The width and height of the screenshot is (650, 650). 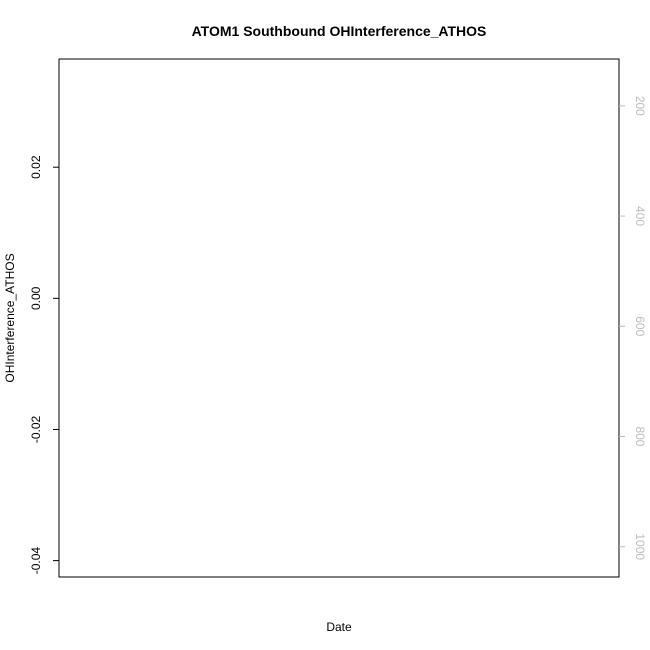 I want to click on y-tick-label-0: -0.04, so click(x=36, y=561).